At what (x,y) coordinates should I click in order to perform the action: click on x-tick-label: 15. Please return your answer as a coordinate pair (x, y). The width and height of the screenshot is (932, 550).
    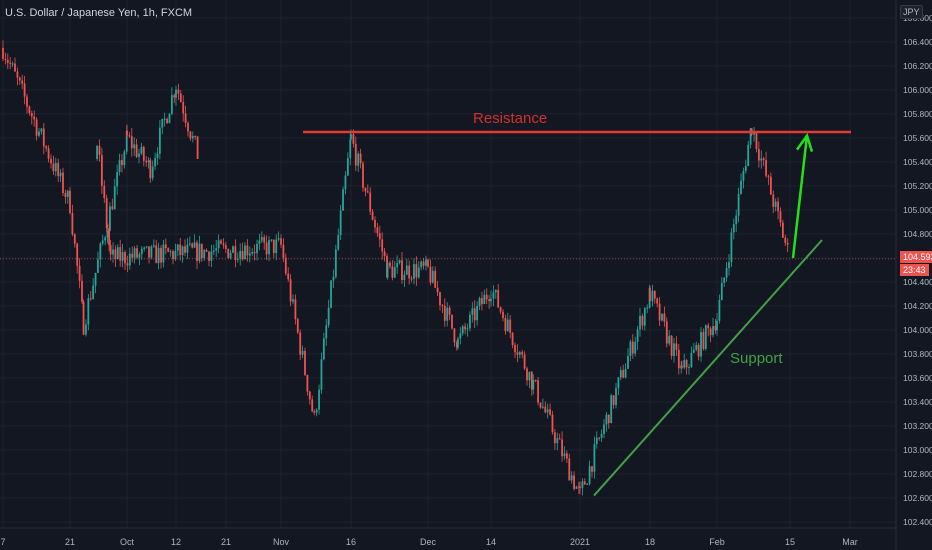
    Looking at the image, I should click on (790, 542).